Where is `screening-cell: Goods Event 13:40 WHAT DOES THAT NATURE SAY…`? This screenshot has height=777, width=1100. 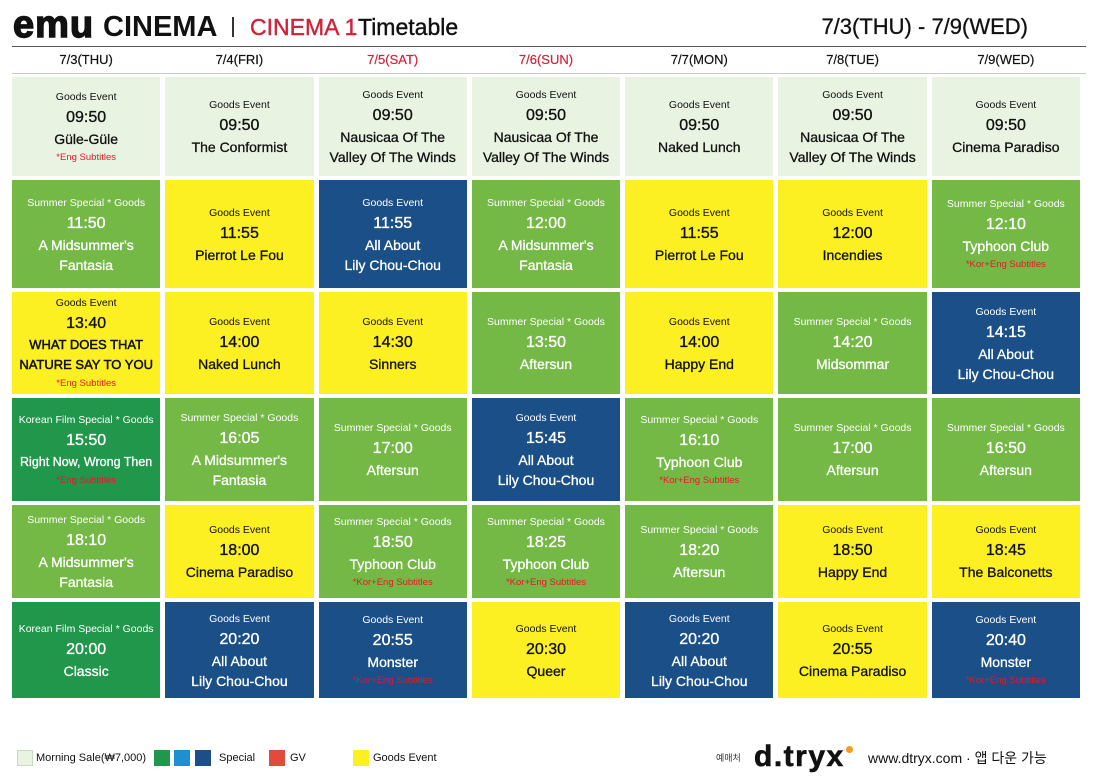 screening-cell: Goods Event 13:40 WHAT DOES THAT NATURE SAY… is located at coordinates (86, 343).